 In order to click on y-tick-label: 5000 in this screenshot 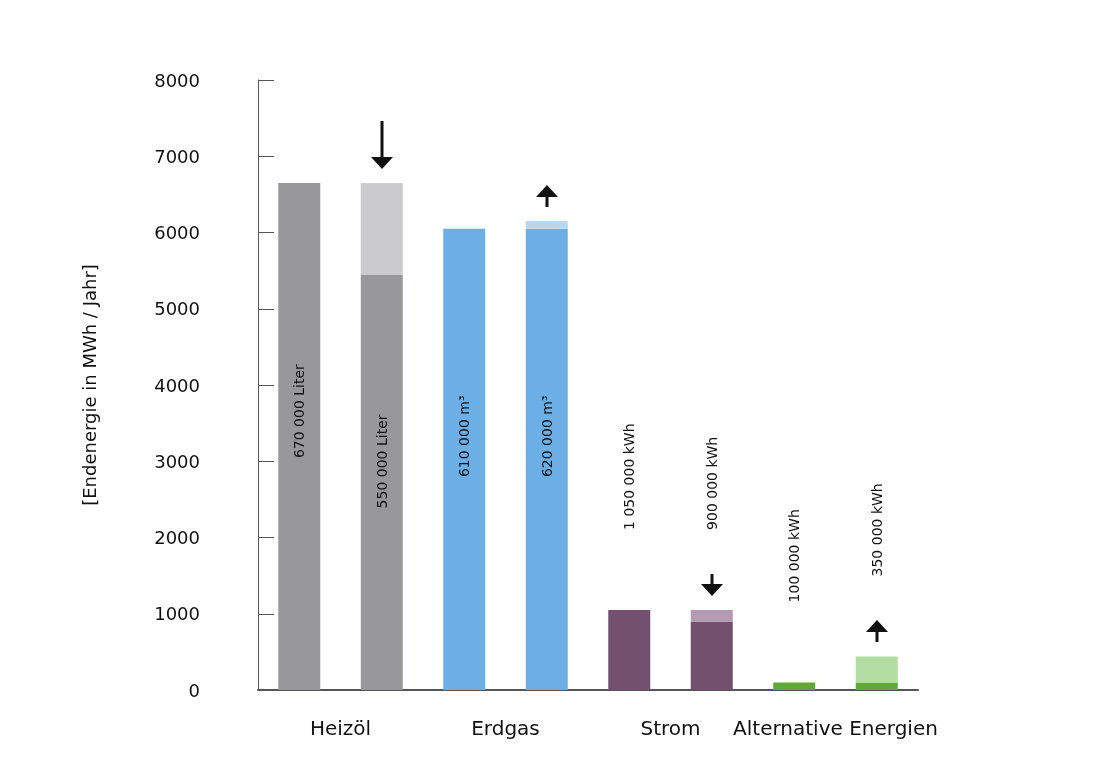, I will do `click(177, 309)`.